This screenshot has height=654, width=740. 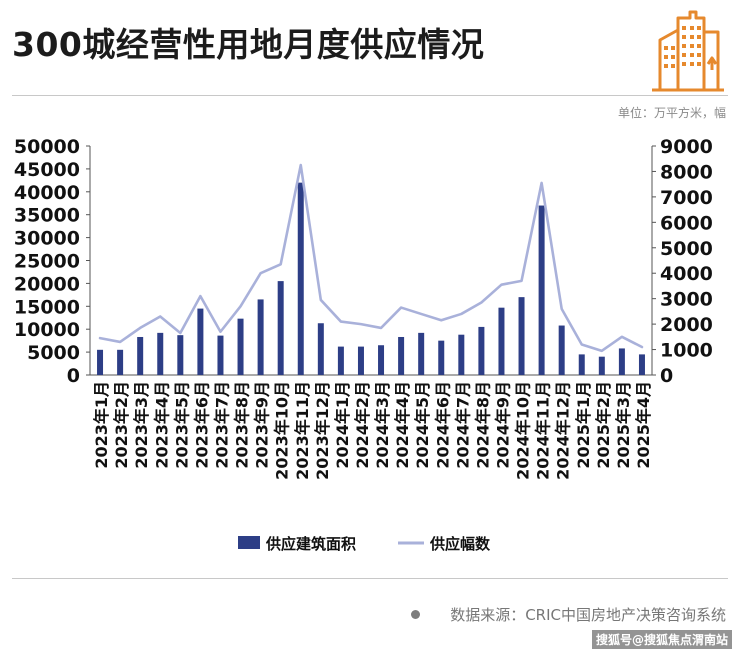 I want to click on x-tick-label: 2024年3月, so click(x=382, y=425).